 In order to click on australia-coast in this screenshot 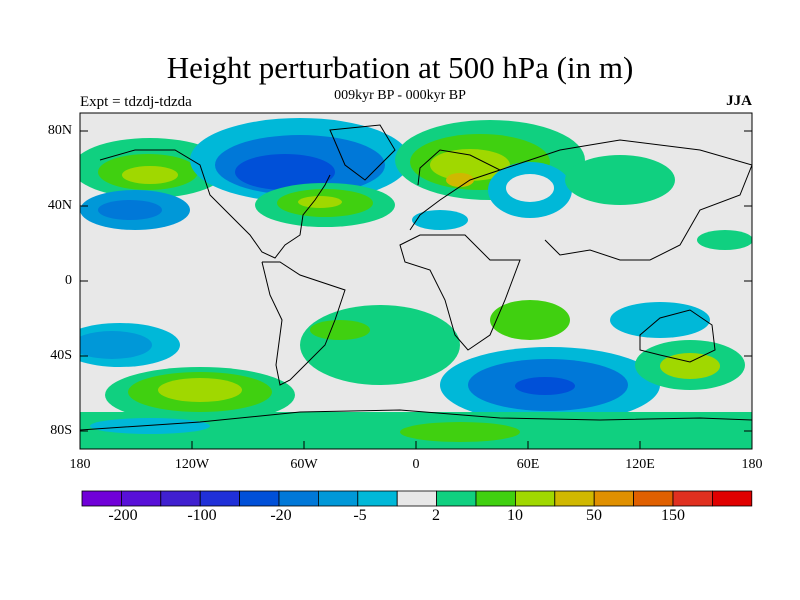, I will do `click(677, 336)`.